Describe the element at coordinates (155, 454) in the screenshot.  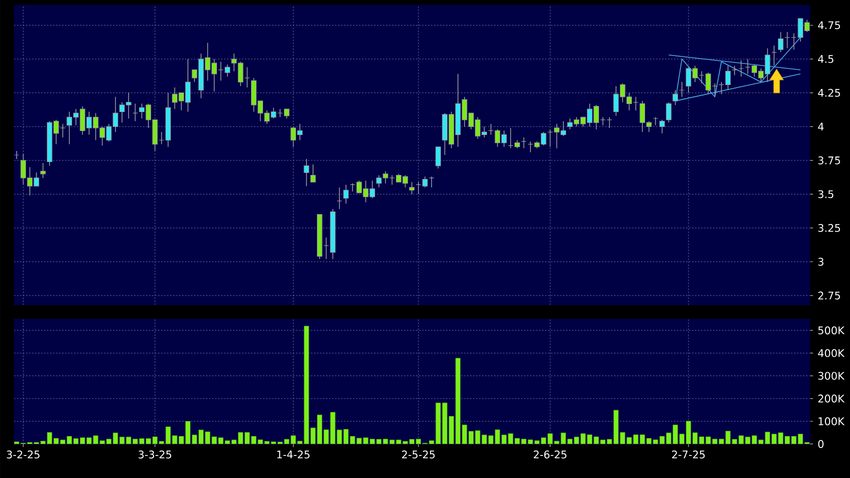
I see `x-tick-label: 3-3-25` at that location.